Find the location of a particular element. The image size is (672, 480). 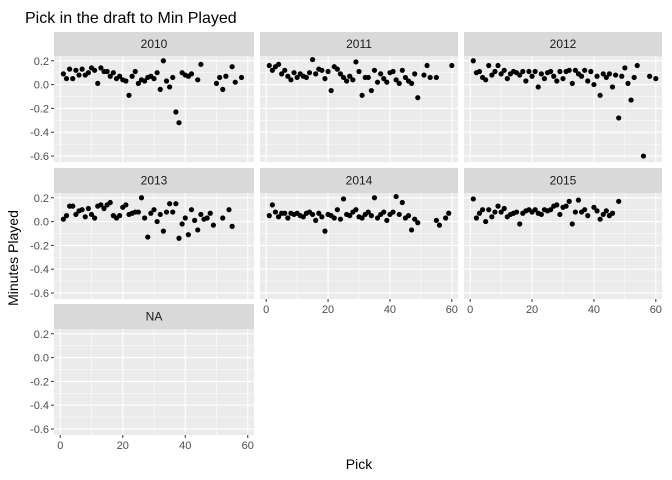

facet-NA: NA -0.6 -0.4 -0.2 0.0 0.2 0 20 40 60 is located at coordinates (142, 378).